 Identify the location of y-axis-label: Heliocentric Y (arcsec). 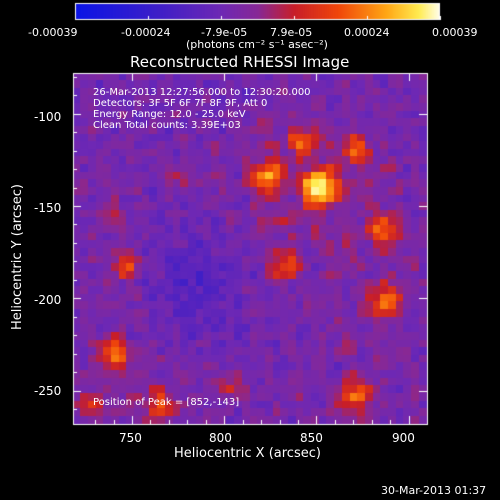
(17, 257).